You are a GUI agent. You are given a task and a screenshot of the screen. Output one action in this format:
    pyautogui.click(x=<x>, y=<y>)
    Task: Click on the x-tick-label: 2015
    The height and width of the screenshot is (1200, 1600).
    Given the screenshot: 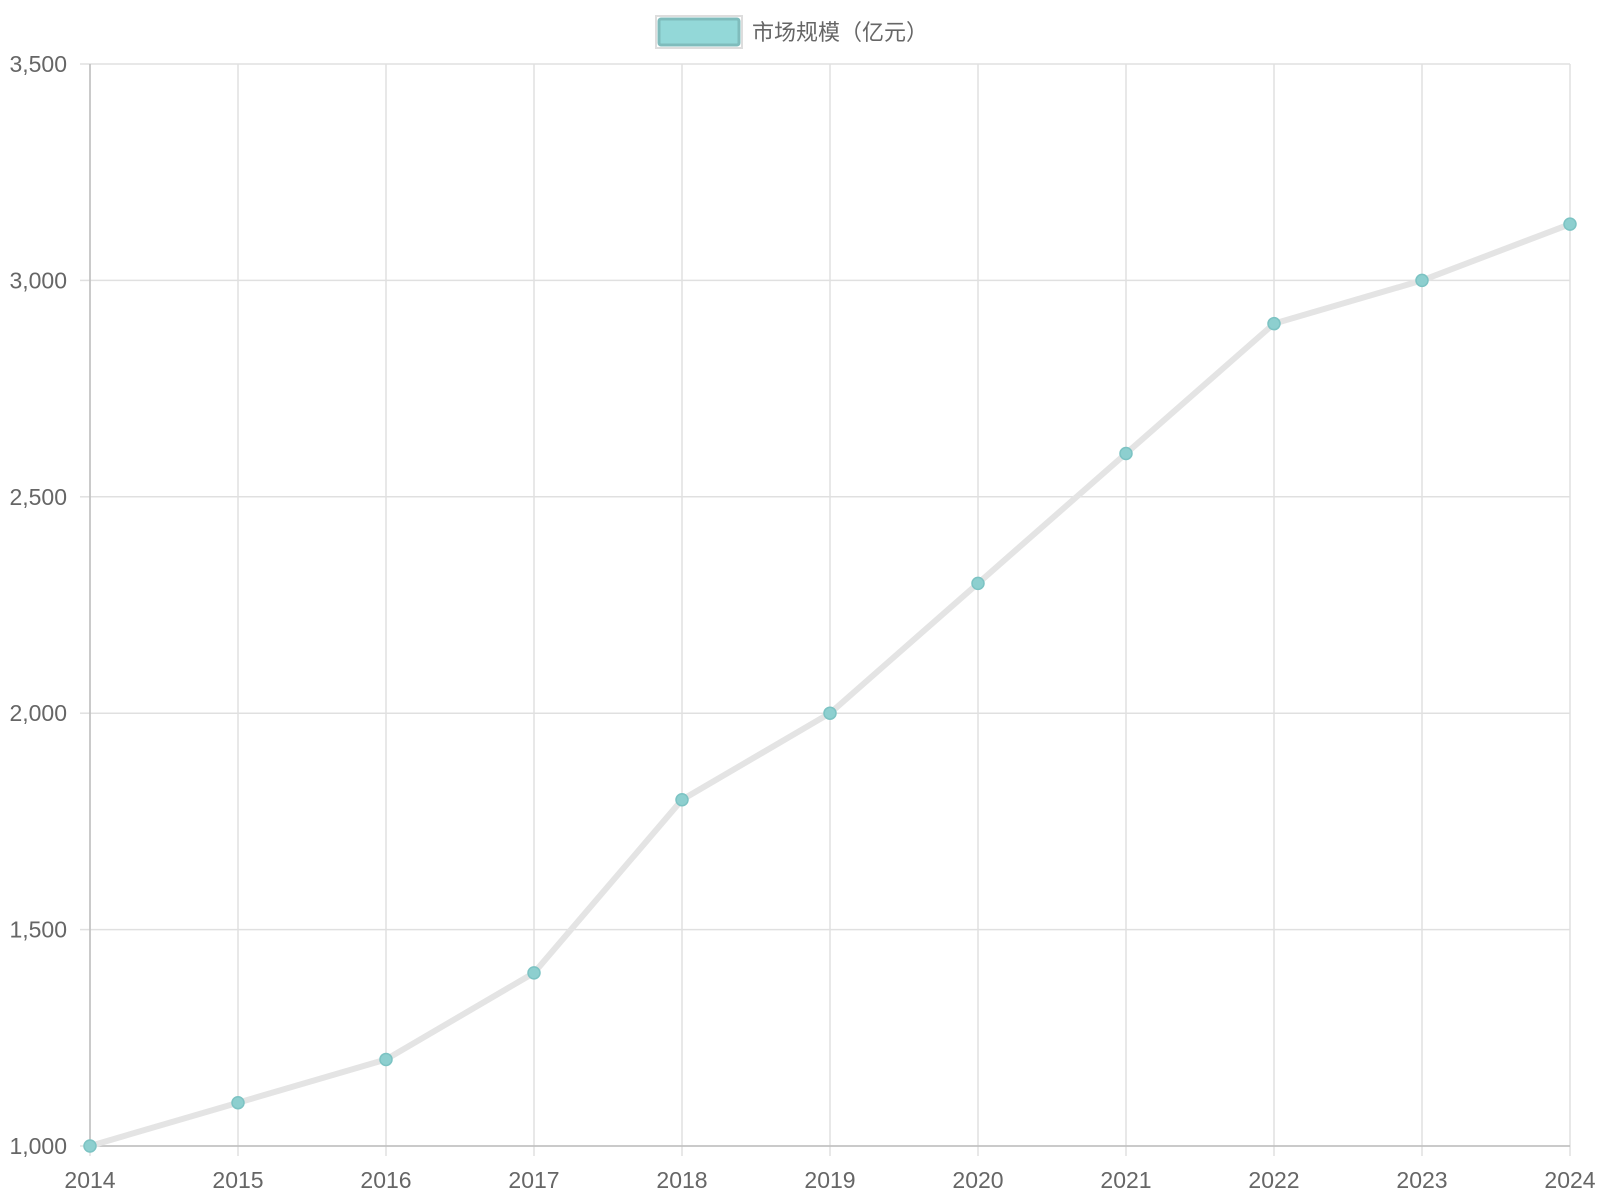 What is the action you would take?
    pyautogui.click(x=237, y=1180)
    